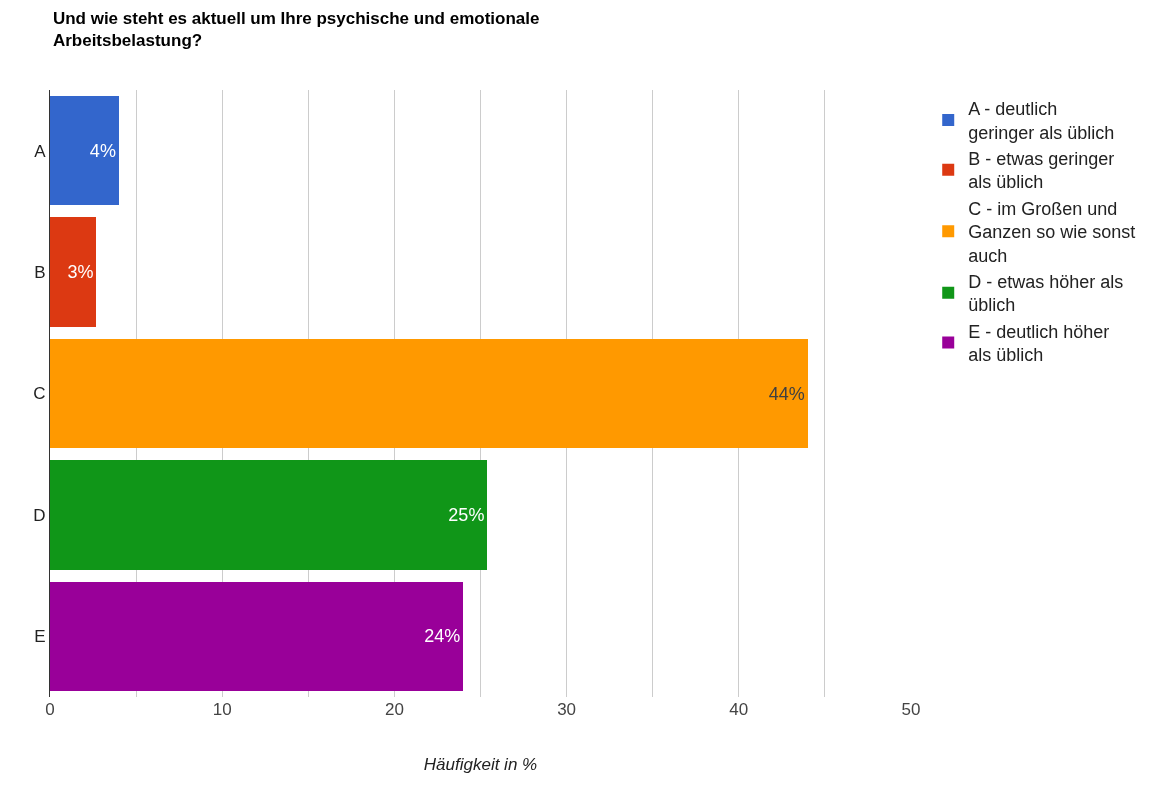 The height and width of the screenshot is (807, 1176). I want to click on data-label: 24%, so click(442, 636).